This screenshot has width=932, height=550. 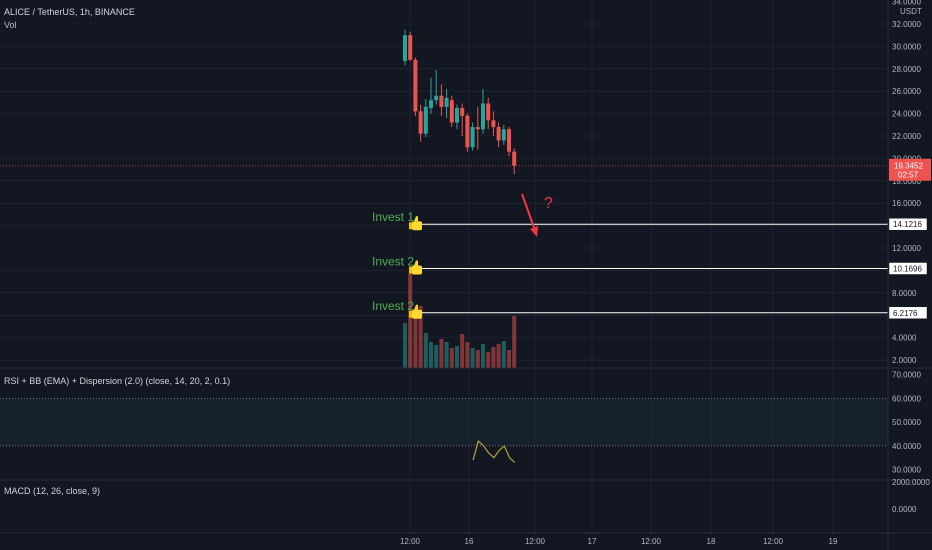 What do you see at coordinates (906, 446) in the screenshot?
I see `rsi-y-tick-label: 40.0000` at bounding box center [906, 446].